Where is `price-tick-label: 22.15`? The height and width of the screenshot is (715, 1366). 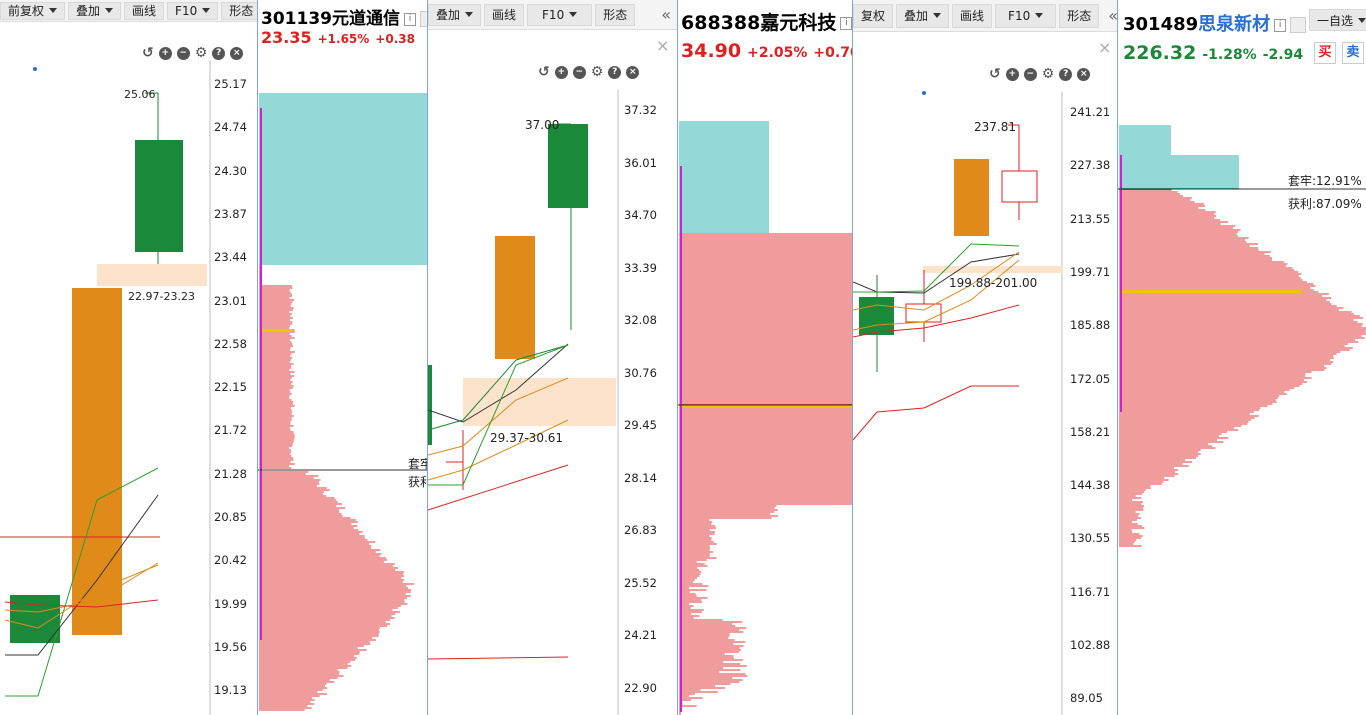
price-tick-label: 22.15 is located at coordinates (230, 387).